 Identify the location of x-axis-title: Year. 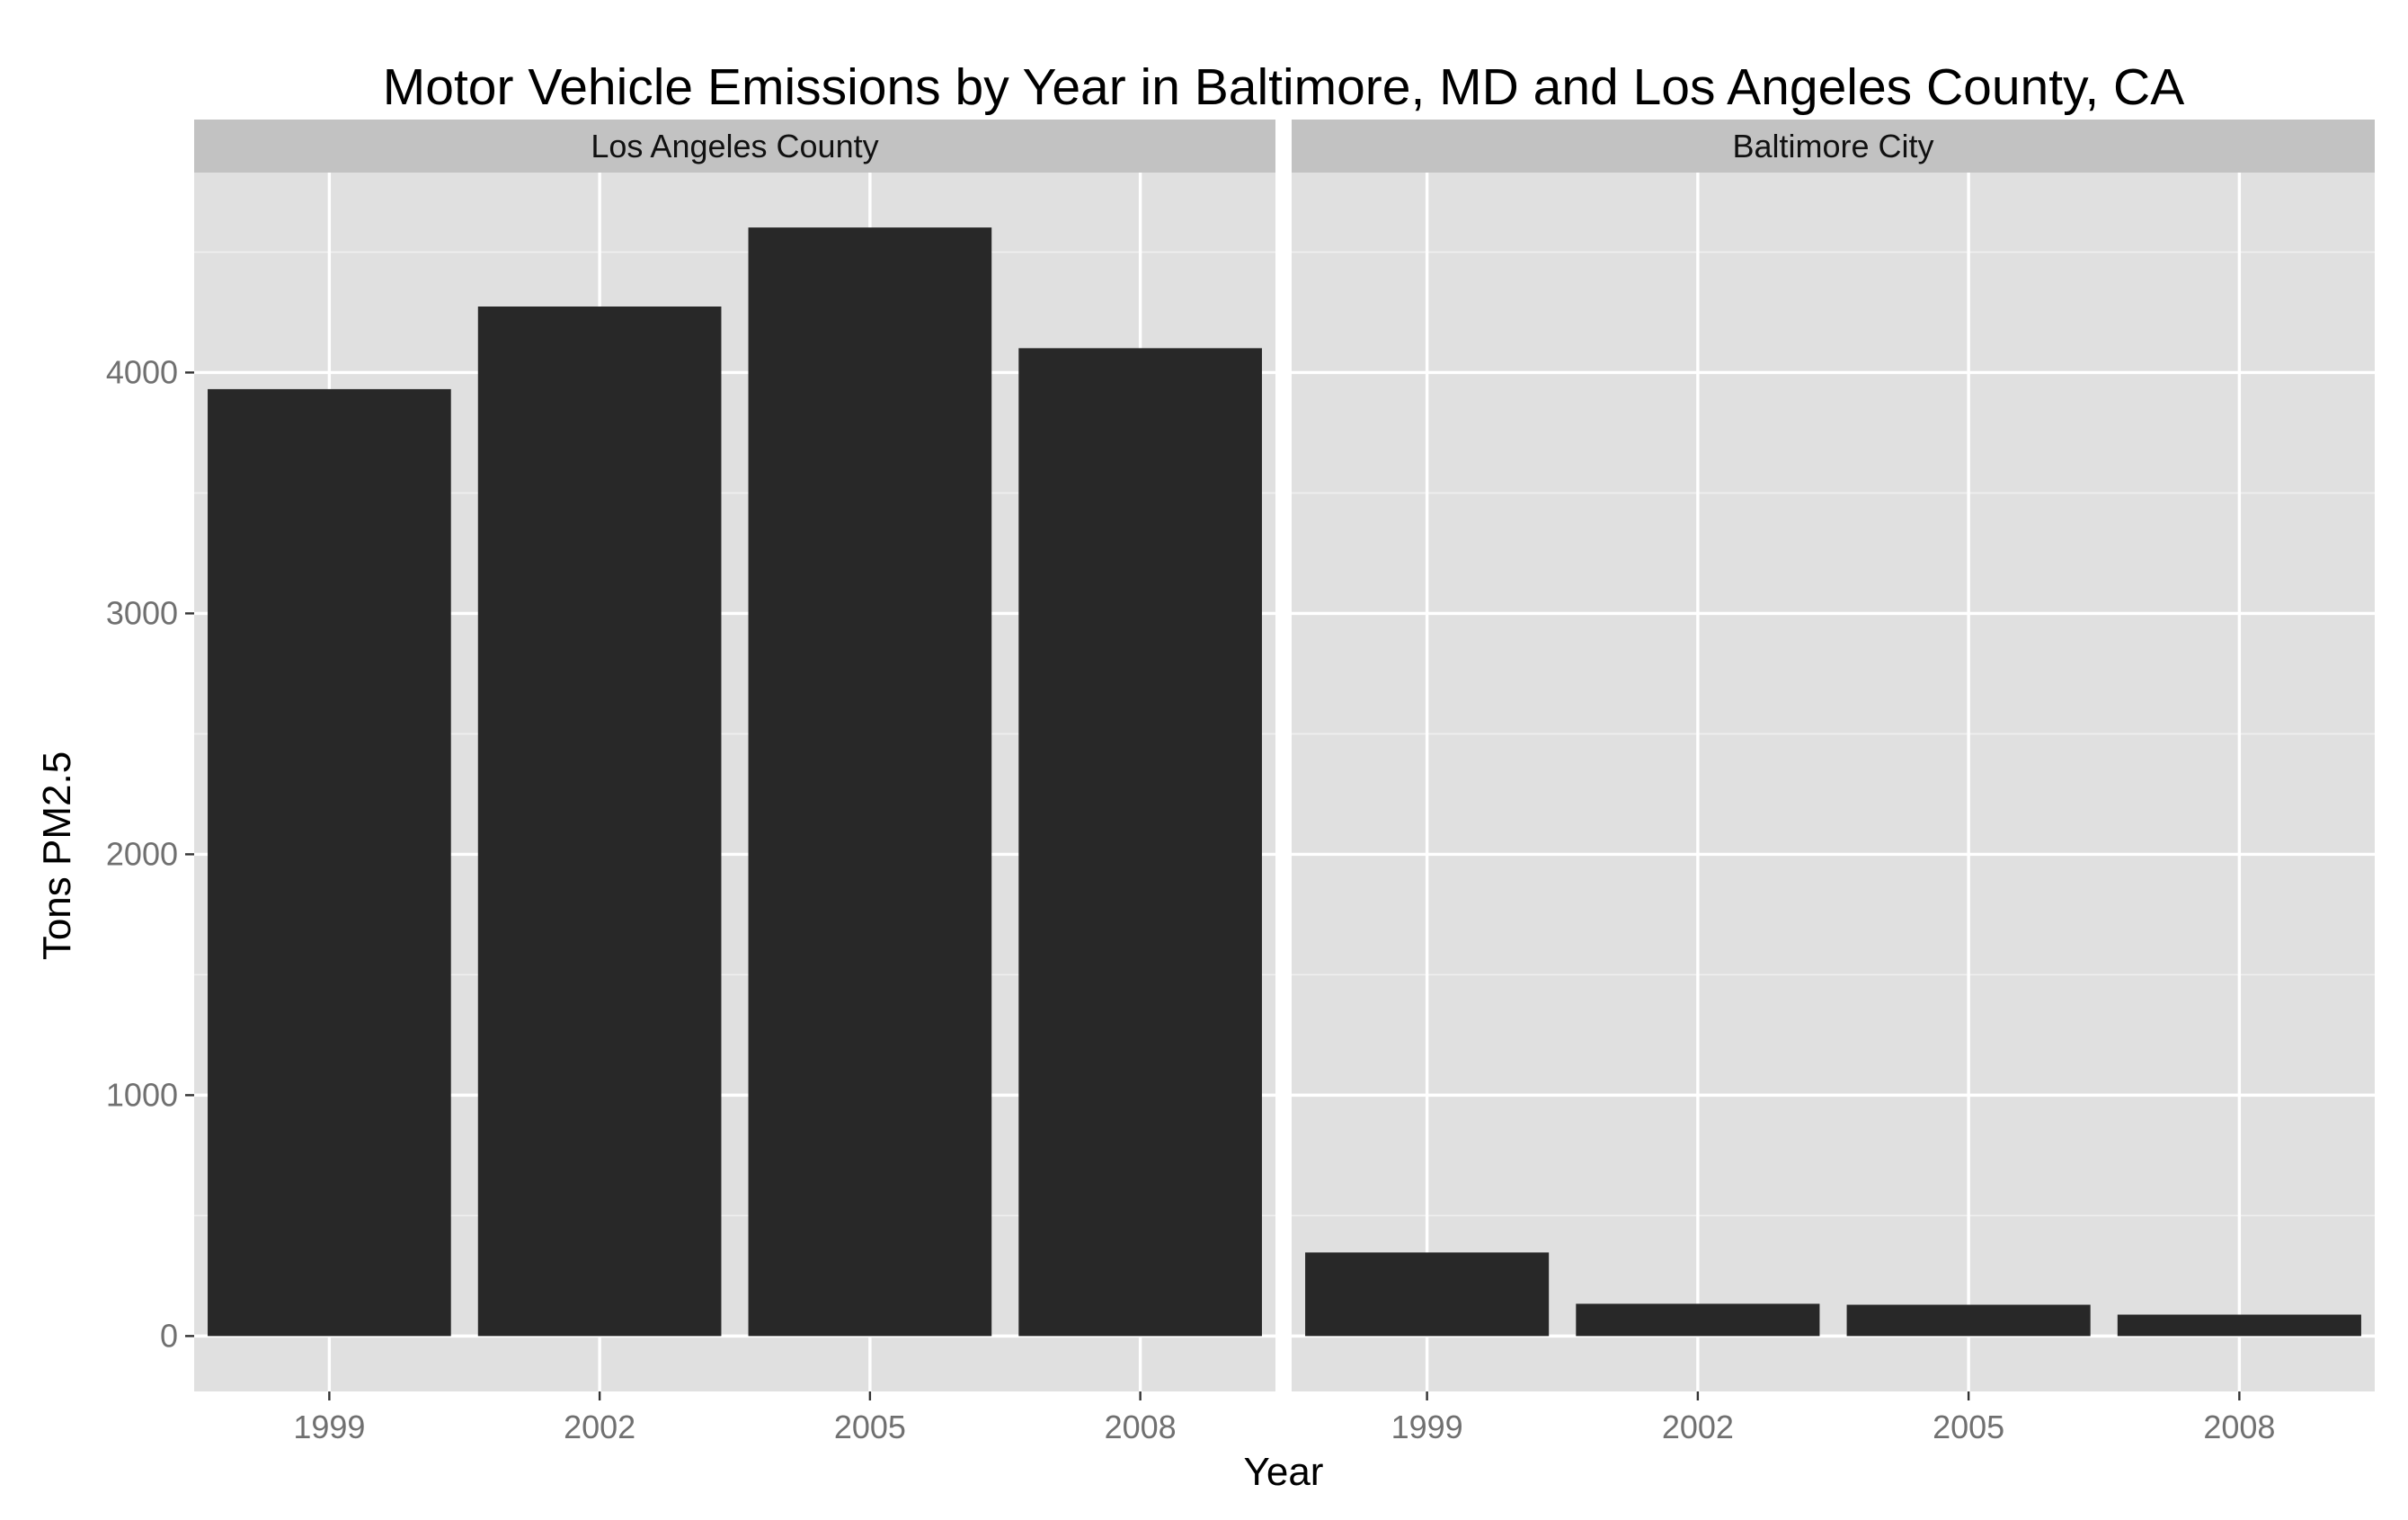
(1284, 1472).